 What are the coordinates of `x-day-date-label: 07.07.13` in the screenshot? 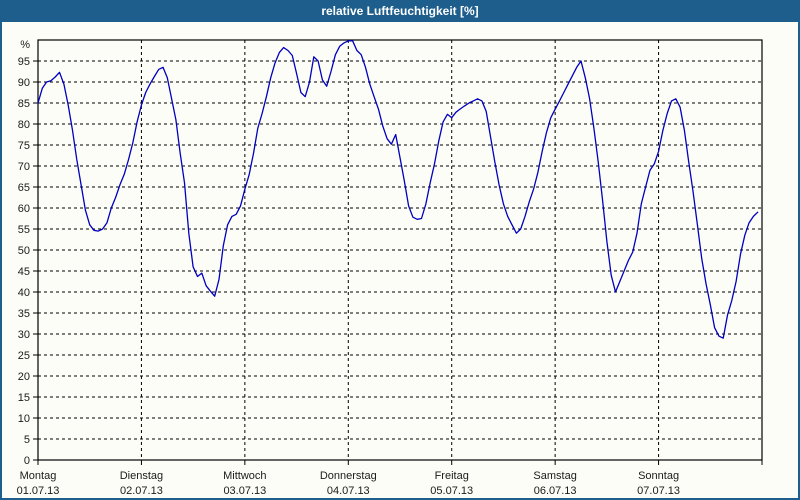 It's located at (658, 491).